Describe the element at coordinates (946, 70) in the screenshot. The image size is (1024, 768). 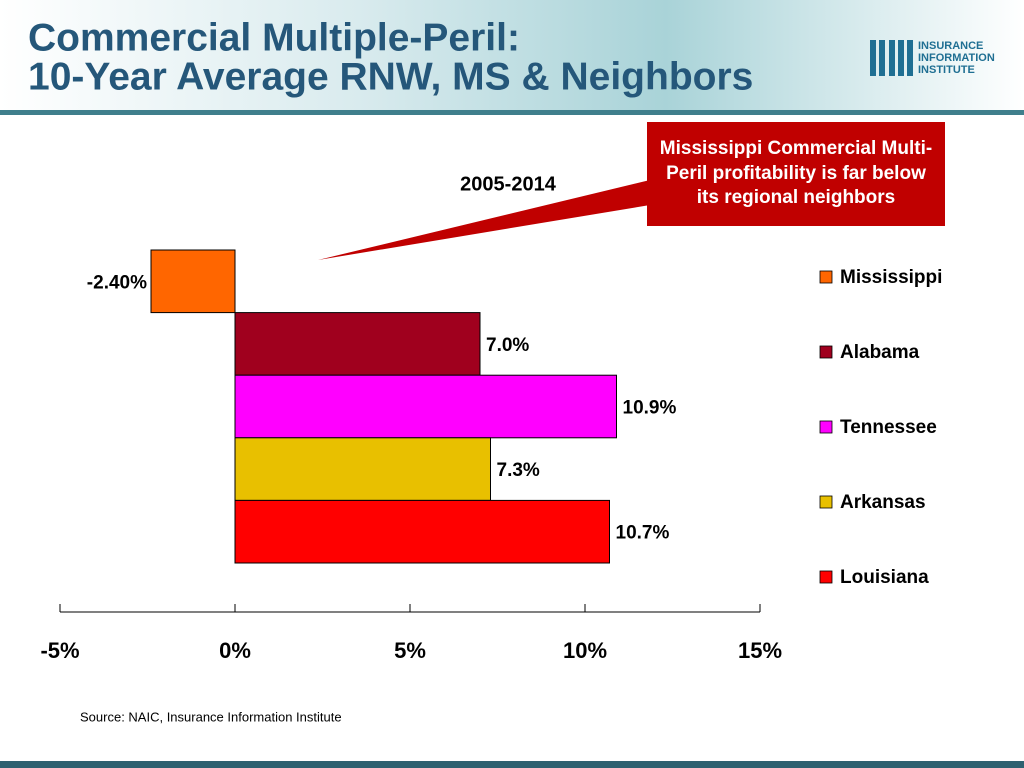
I see `logo-text: INSTITUTE` at that location.